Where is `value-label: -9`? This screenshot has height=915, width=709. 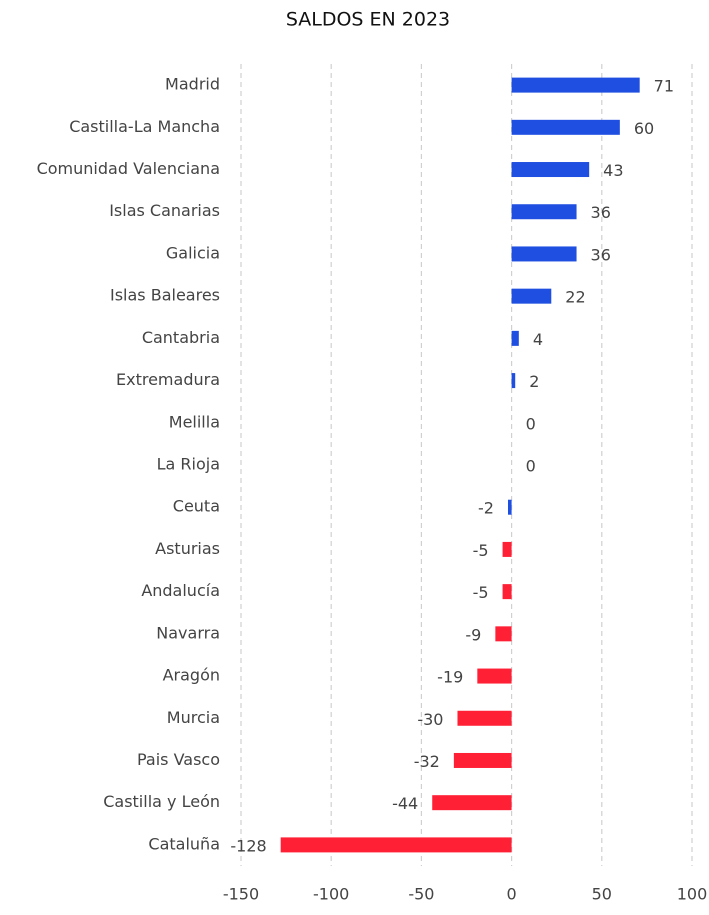 value-label: -9 is located at coordinates (473, 634).